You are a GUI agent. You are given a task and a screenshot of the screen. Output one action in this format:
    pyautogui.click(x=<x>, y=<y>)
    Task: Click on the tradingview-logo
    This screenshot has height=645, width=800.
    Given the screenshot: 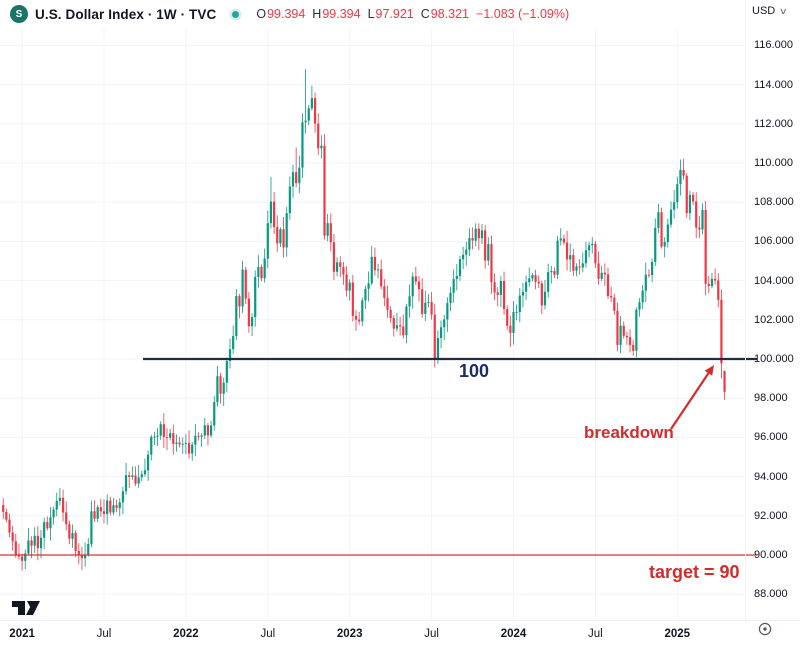 What is the action you would take?
    pyautogui.click(x=28, y=608)
    